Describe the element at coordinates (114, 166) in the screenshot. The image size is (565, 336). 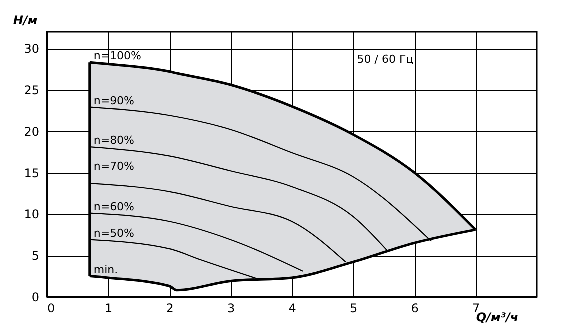
I see `series-label: n=70%` at that location.